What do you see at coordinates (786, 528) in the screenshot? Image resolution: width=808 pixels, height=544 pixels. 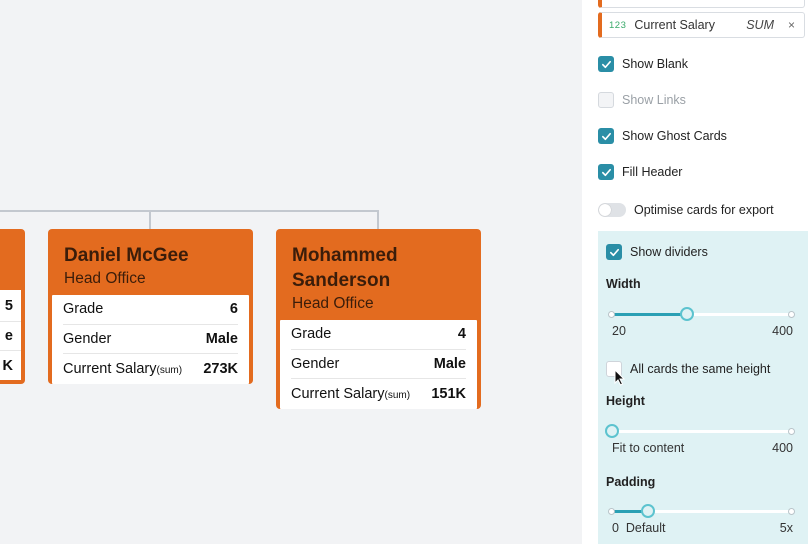 I see `padding-max-label: 5x` at bounding box center [786, 528].